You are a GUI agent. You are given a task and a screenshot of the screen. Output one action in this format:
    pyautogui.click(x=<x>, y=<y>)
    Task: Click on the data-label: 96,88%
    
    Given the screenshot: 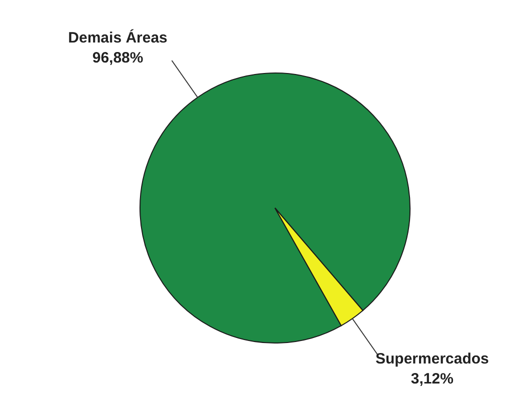 What is the action you would take?
    pyautogui.click(x=118, y=58)
    